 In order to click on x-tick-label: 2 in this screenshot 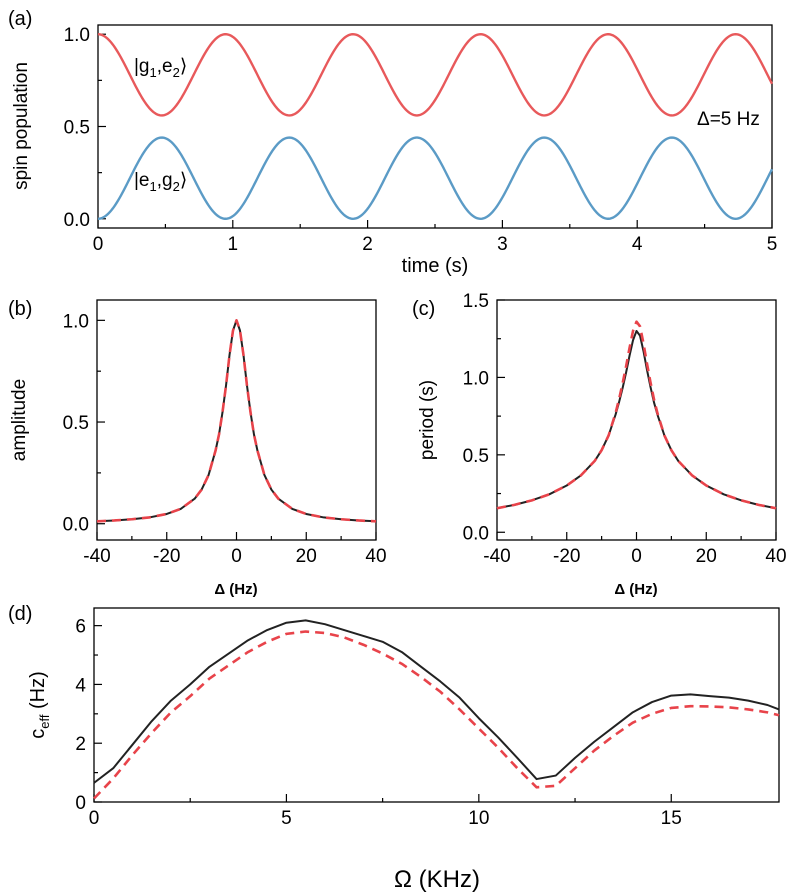, I will do `click(367, 244)`.